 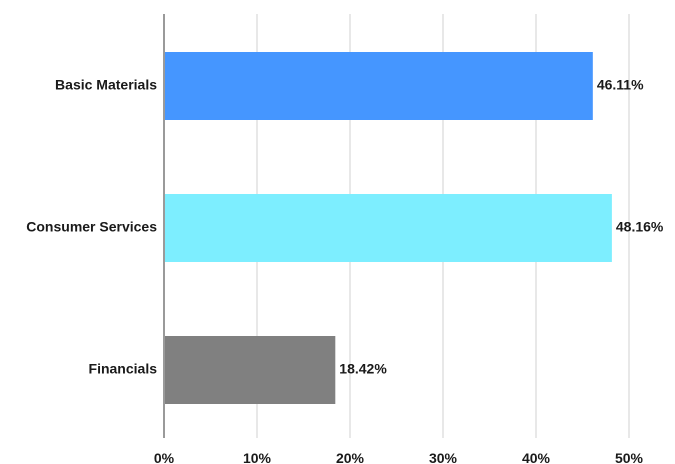 I want to click on x-tick-label-10: 10%, so click(x=257, y=457).